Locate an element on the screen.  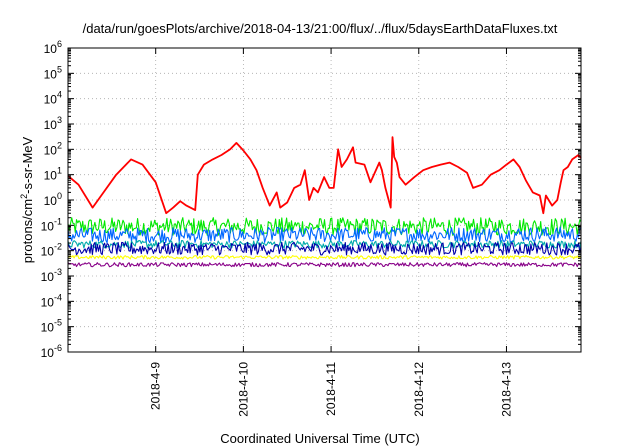
x-axis-label: Coordinated Universal Time (UTC) is located at coordinates (320, 438).